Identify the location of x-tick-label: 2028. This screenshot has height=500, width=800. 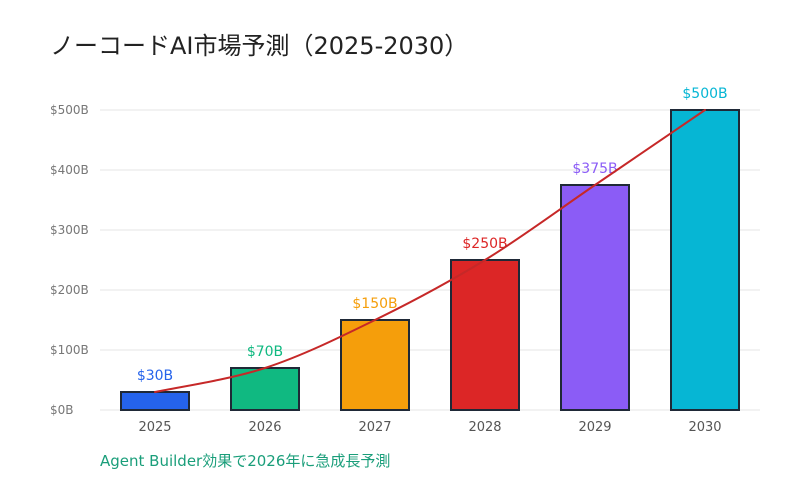
(484, 427).